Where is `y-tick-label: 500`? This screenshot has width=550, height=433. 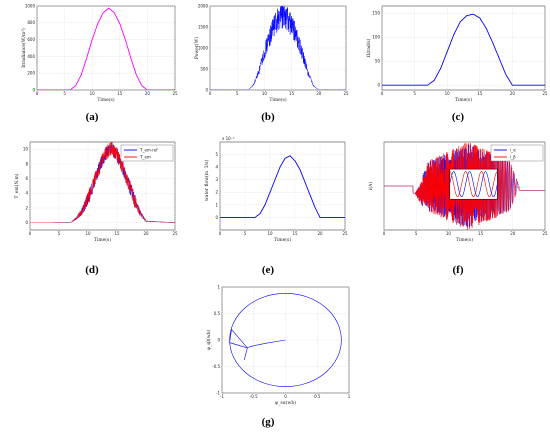 y-tick-label: 500 is located at coordinates (204, 68).